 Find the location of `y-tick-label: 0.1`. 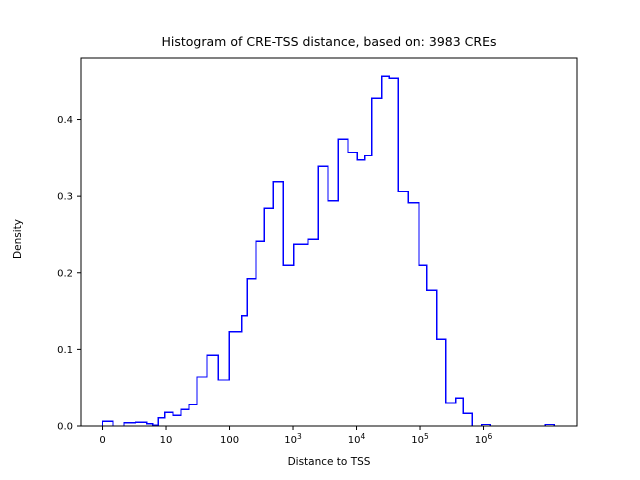

y-tick-label: 0.1 is located at coordinates (65, 350).